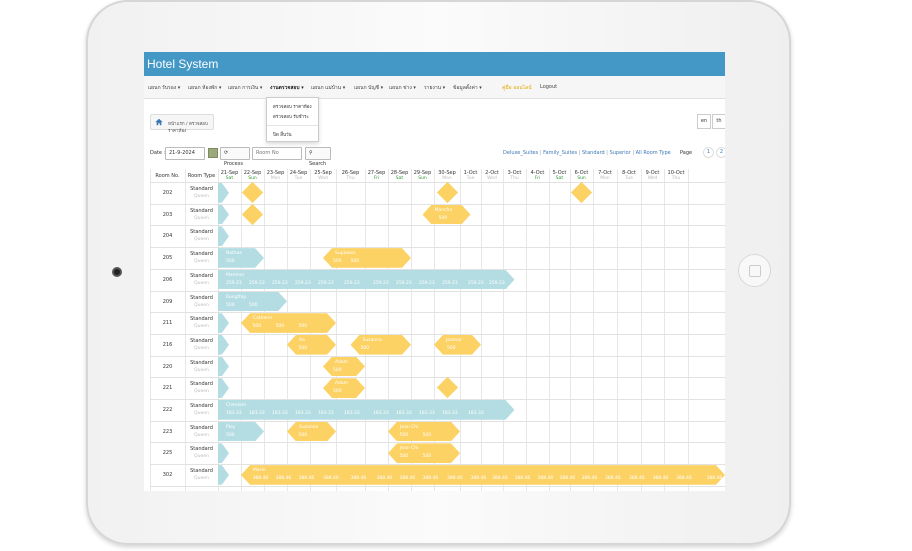 The image size is (912, 551). What do you see at coordinates (593, 153) in the screenshot?
I see `room-type-link-standard: Standard` at bounding box center [593, 153].